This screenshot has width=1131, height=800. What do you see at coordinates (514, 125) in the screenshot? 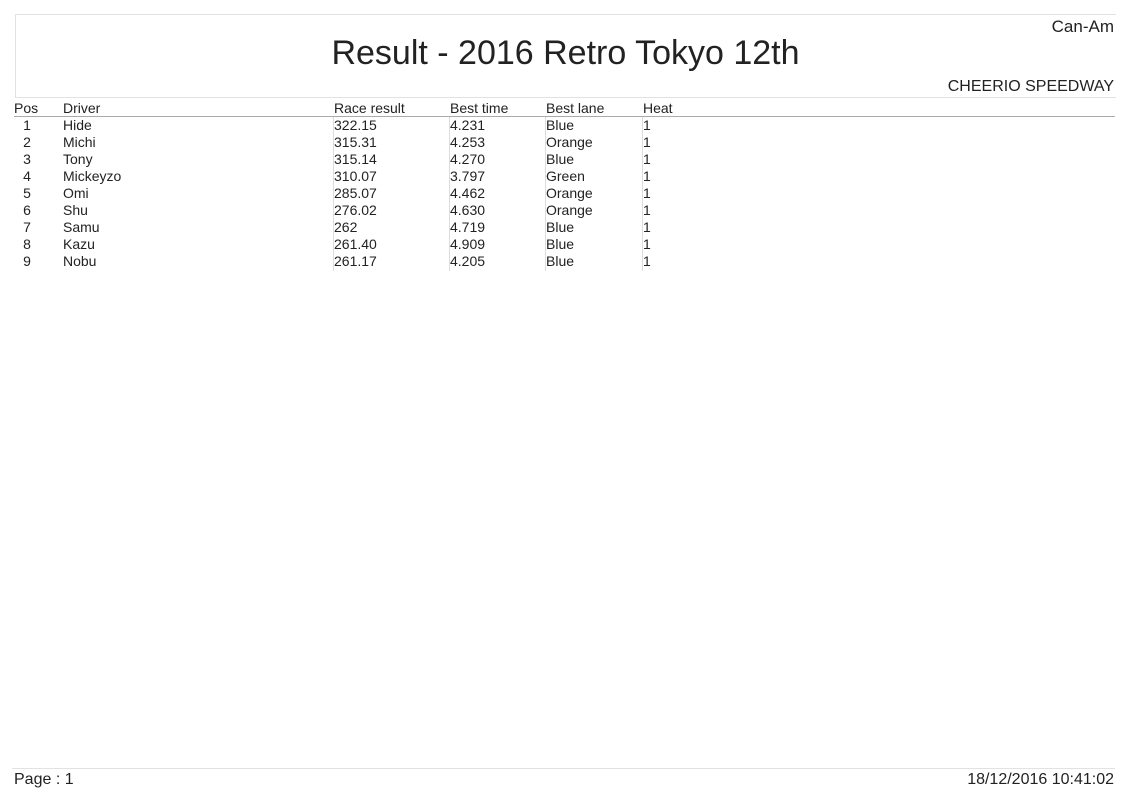
I see `table-row: 1 Hide 322.15 4.231 Blue 1` at bounding box center [514, 125].